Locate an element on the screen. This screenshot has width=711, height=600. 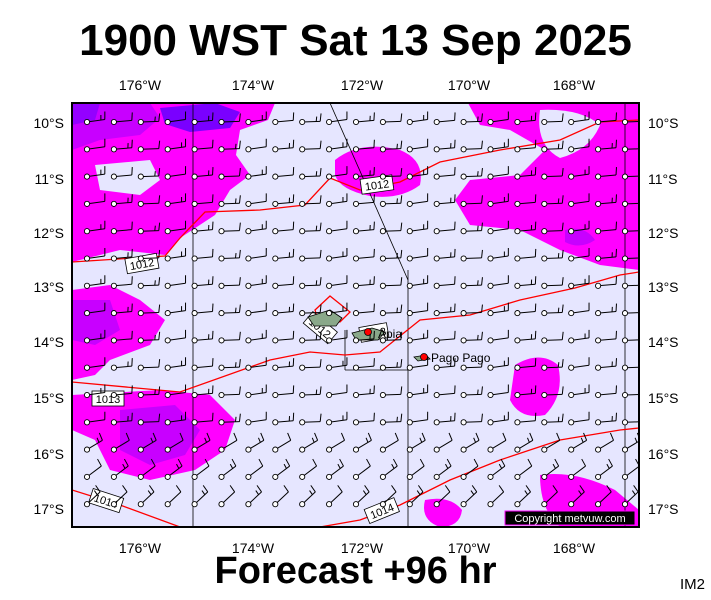
isobar-label: 1012 is located at coordinates (142, 265).